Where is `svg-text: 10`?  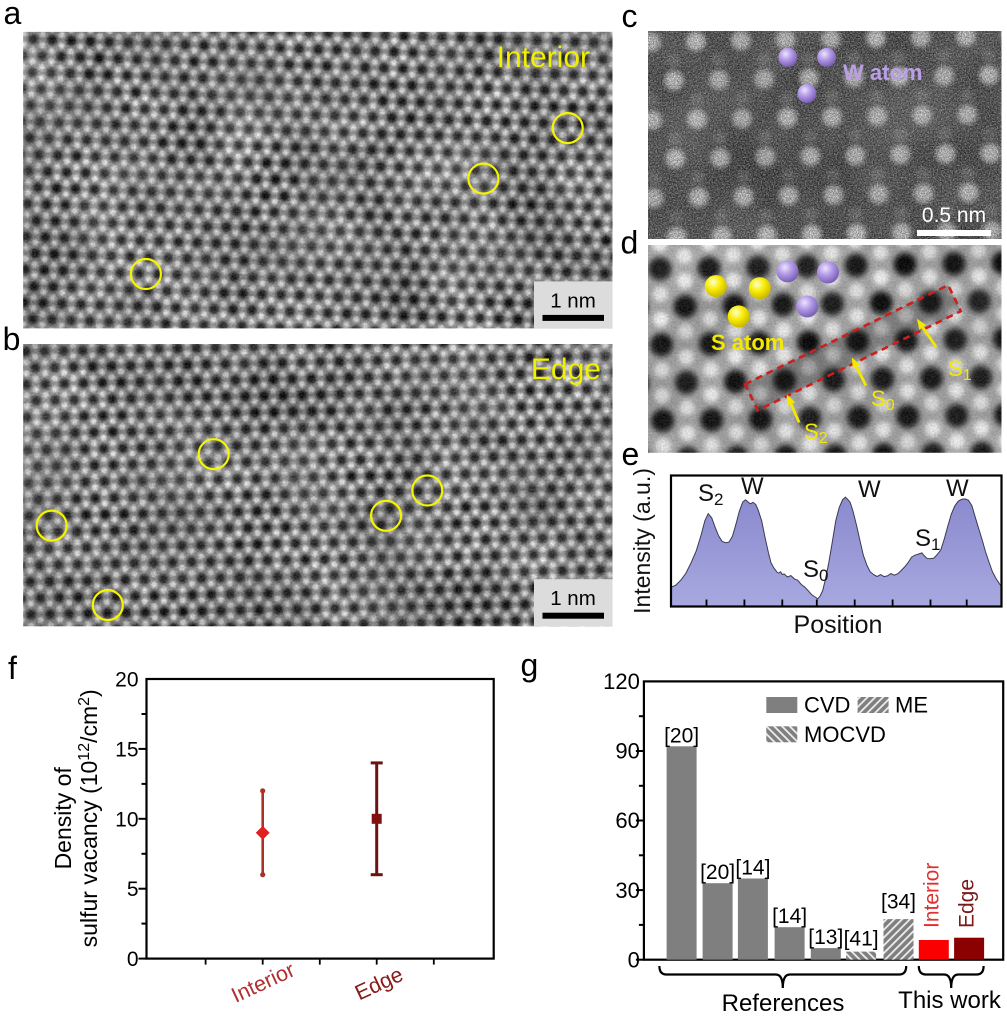 svg-text: 10 is located at coordinates (126, 819).